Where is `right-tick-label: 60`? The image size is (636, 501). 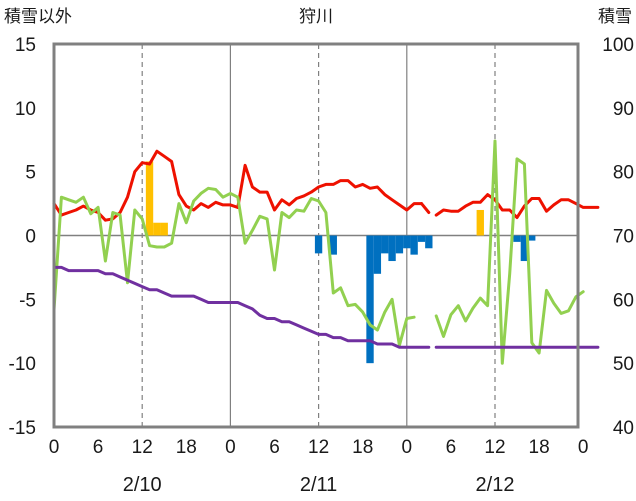 right-tick-label: 60 is located at coordinates (623, 300).